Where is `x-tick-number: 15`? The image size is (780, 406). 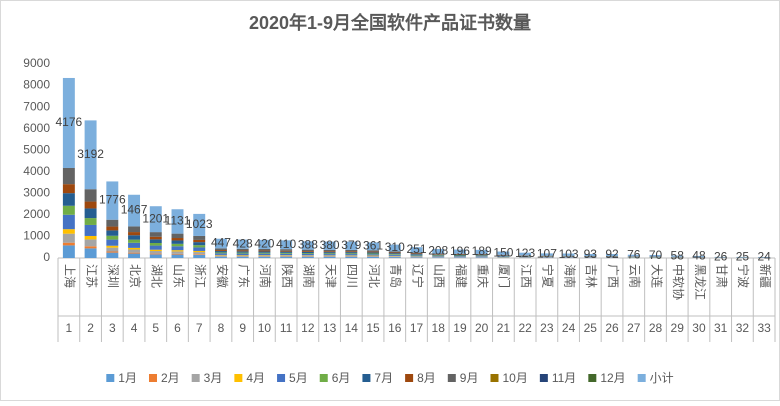 x-tick-number: 15 is located at coordinates (373, 328).